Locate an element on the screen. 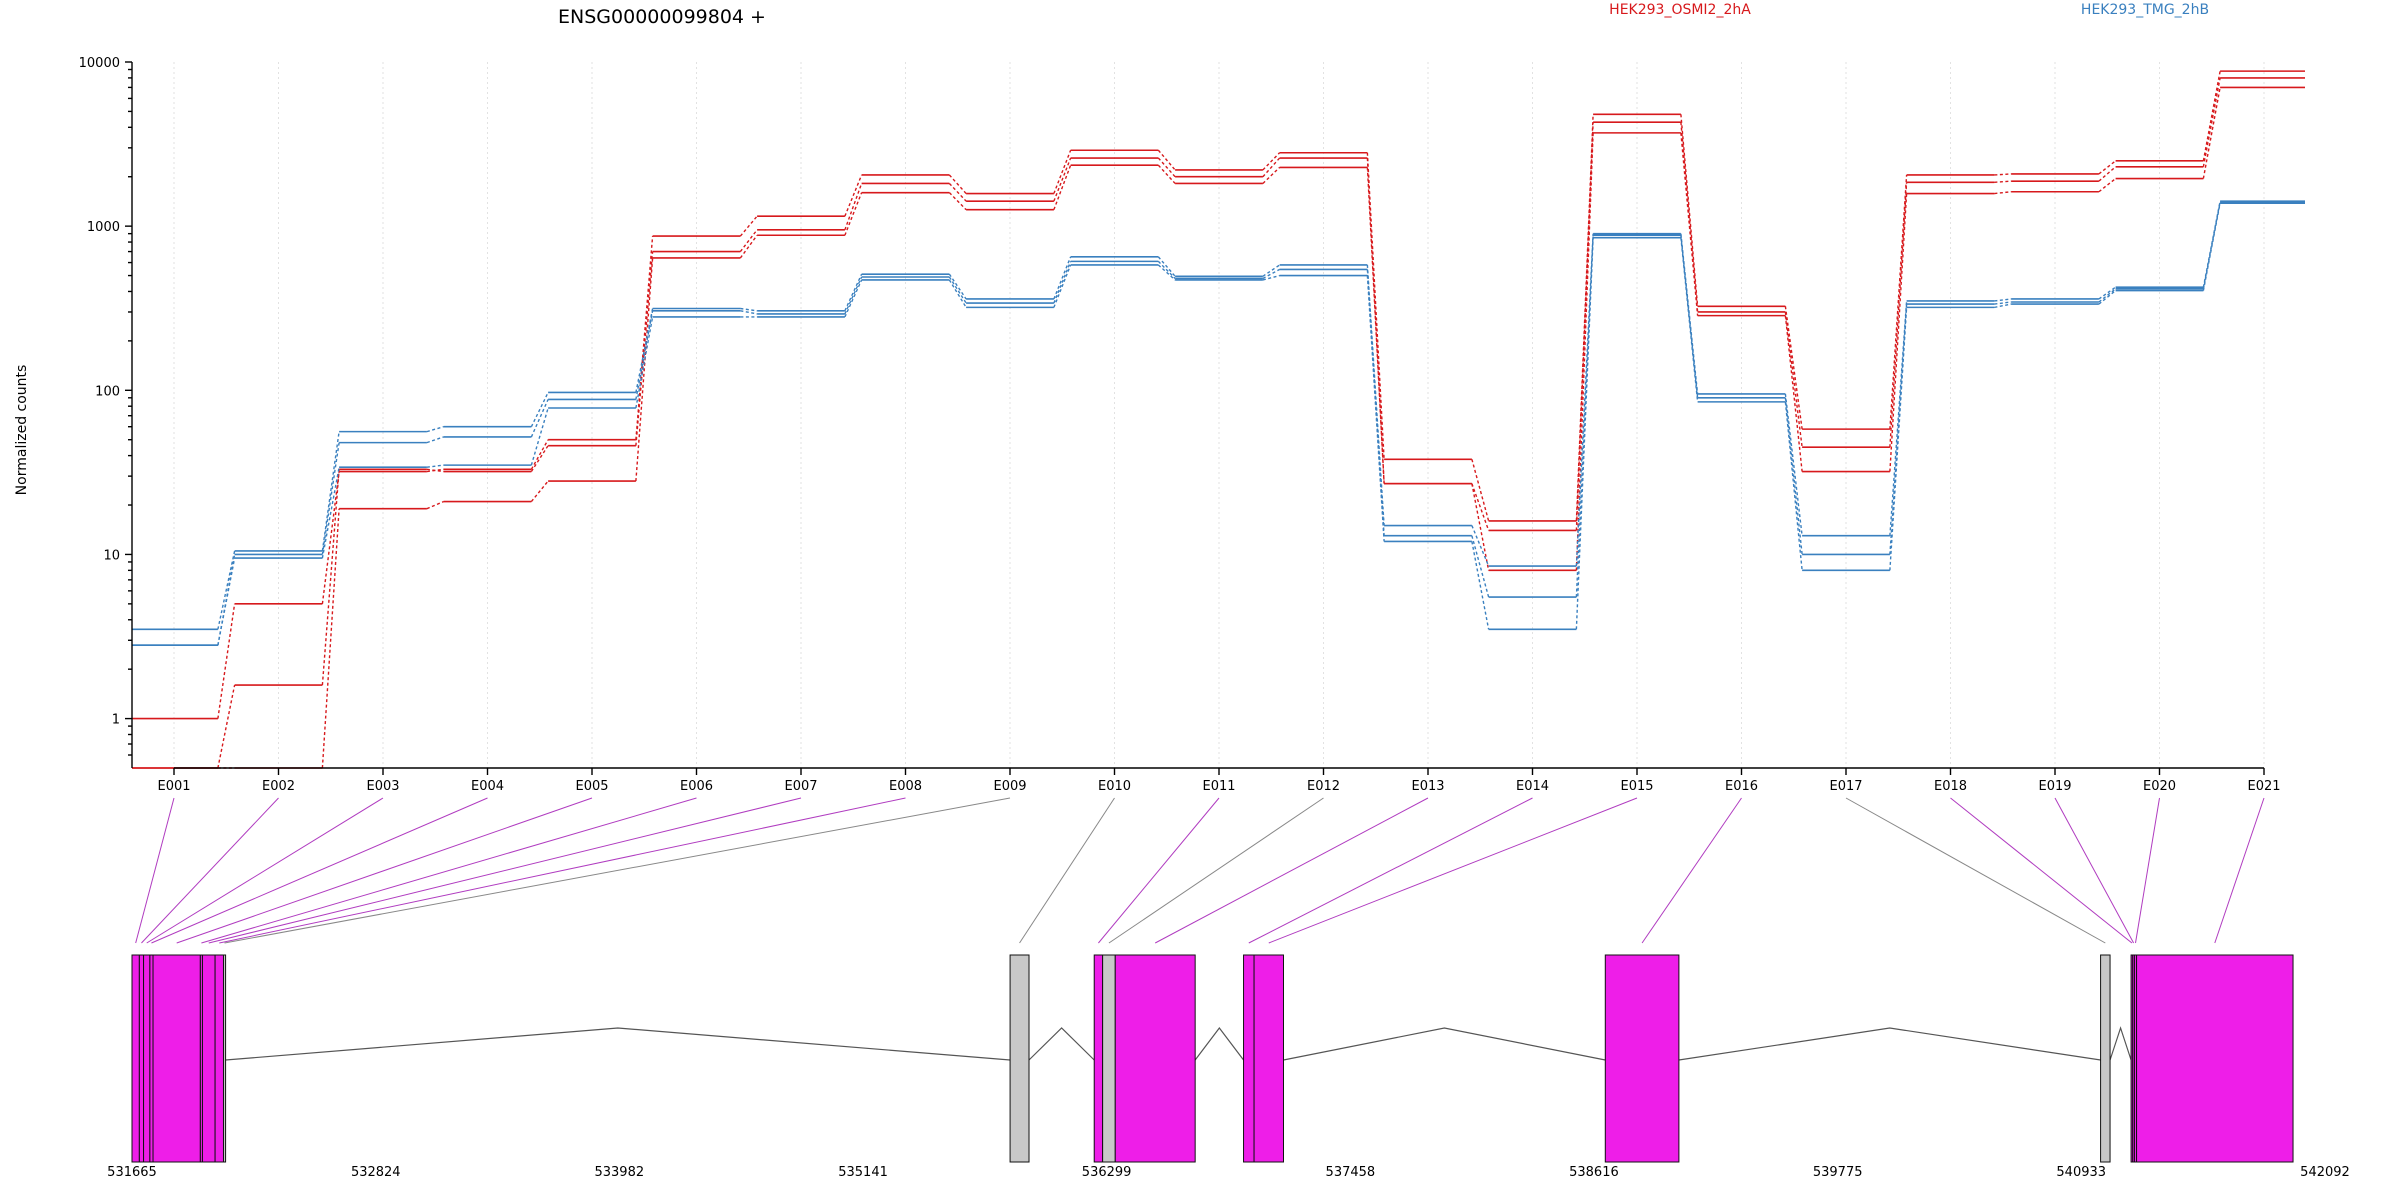 Image resolution: width=2400 pixels, height=1200 pixels. series-6-step-E018 is located at coordinates (2003, 306).